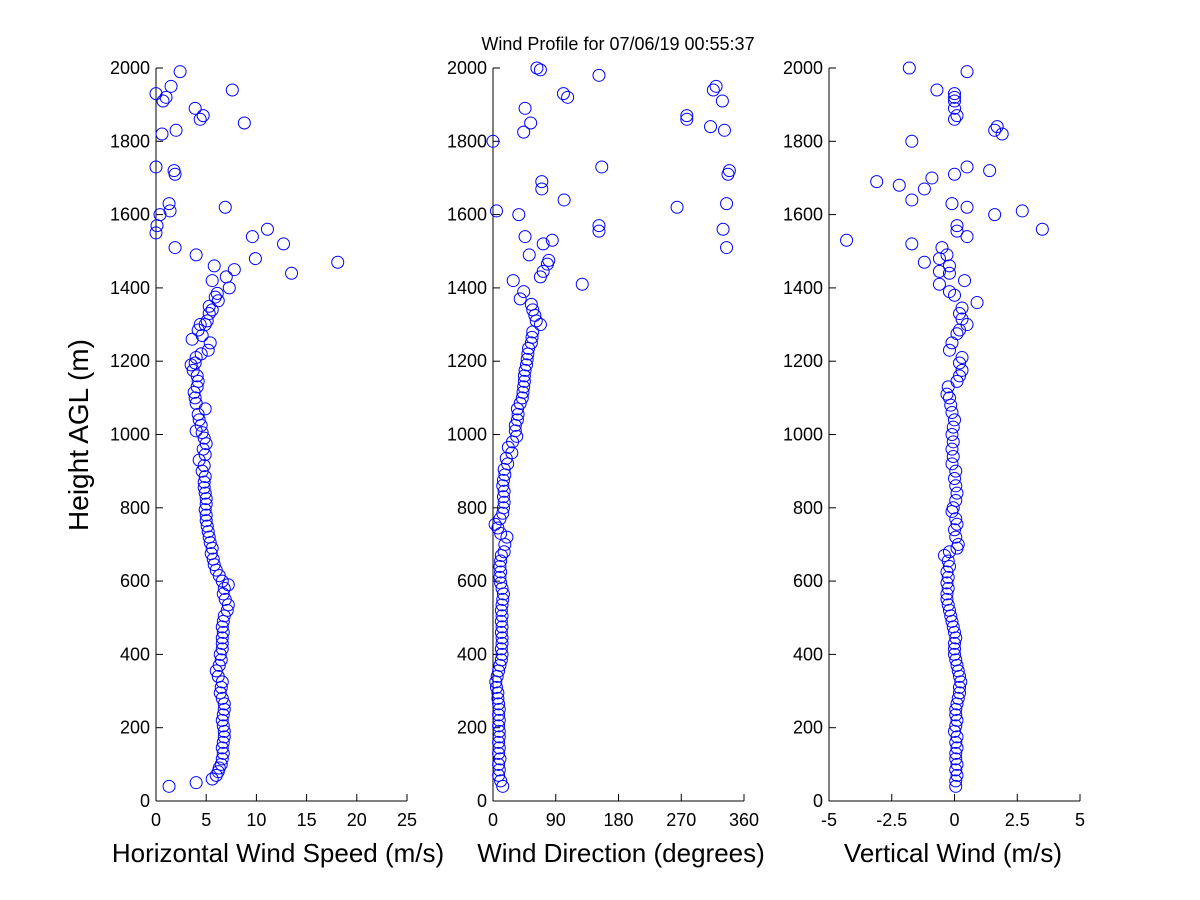 This screenshot has height=900, width=1200. I want to click on x-tick-label: 270, so click(681, 820).